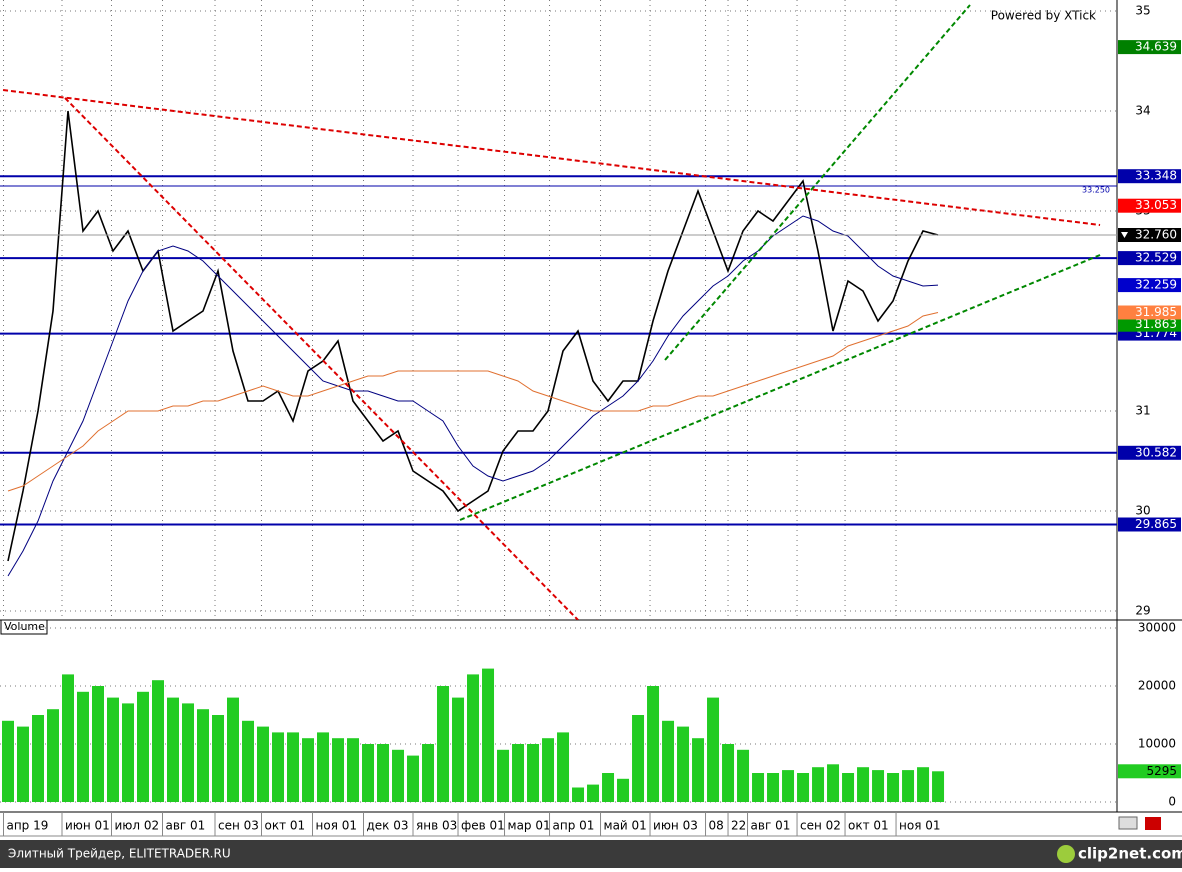 This screenshot has height=872, width=1182. I want to click on x-tick-label: июн 03, so click(675, 826).